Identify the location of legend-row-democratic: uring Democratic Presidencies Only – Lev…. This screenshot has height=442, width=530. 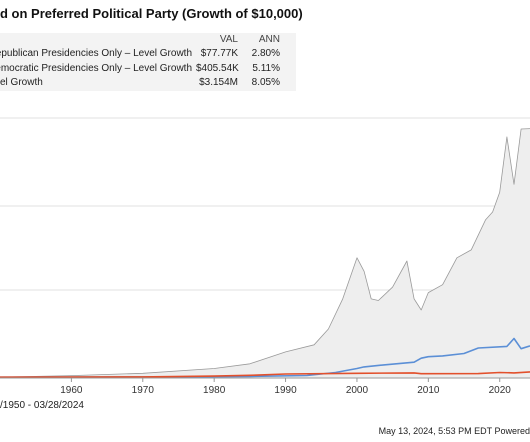
(148, 69).